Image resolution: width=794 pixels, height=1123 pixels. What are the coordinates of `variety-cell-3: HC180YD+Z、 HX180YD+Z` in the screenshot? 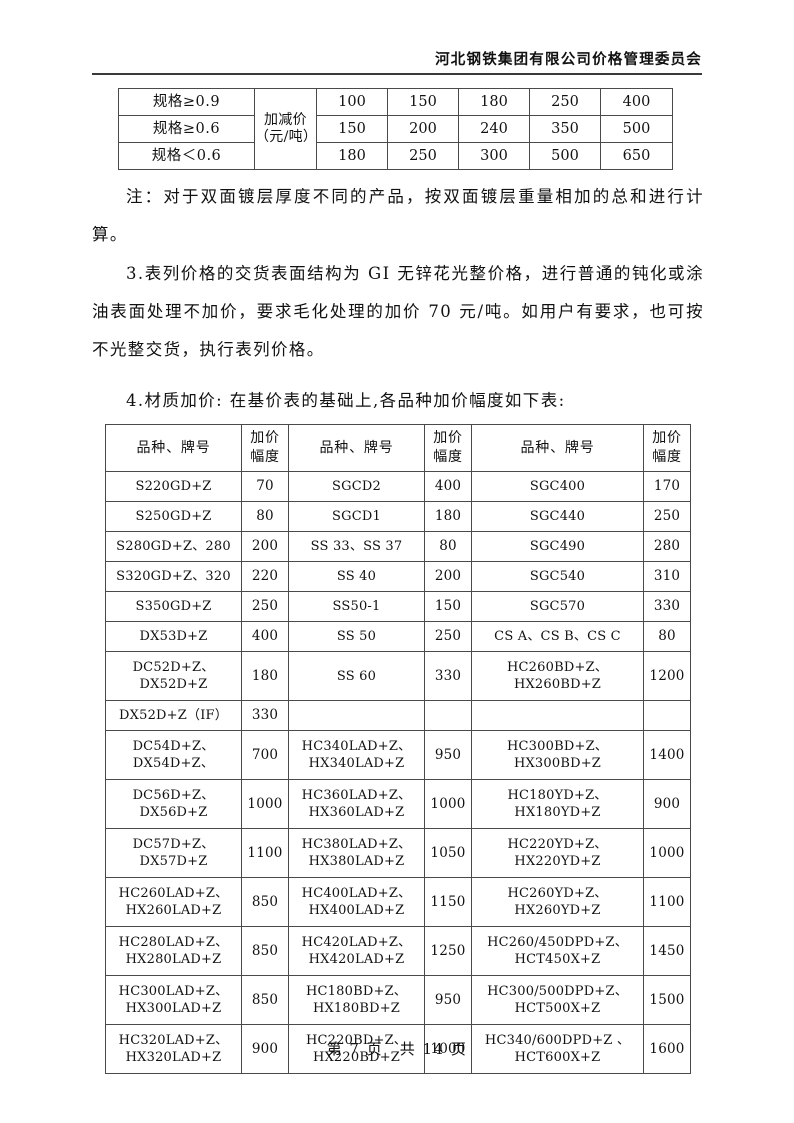 It's located at (557, 804).